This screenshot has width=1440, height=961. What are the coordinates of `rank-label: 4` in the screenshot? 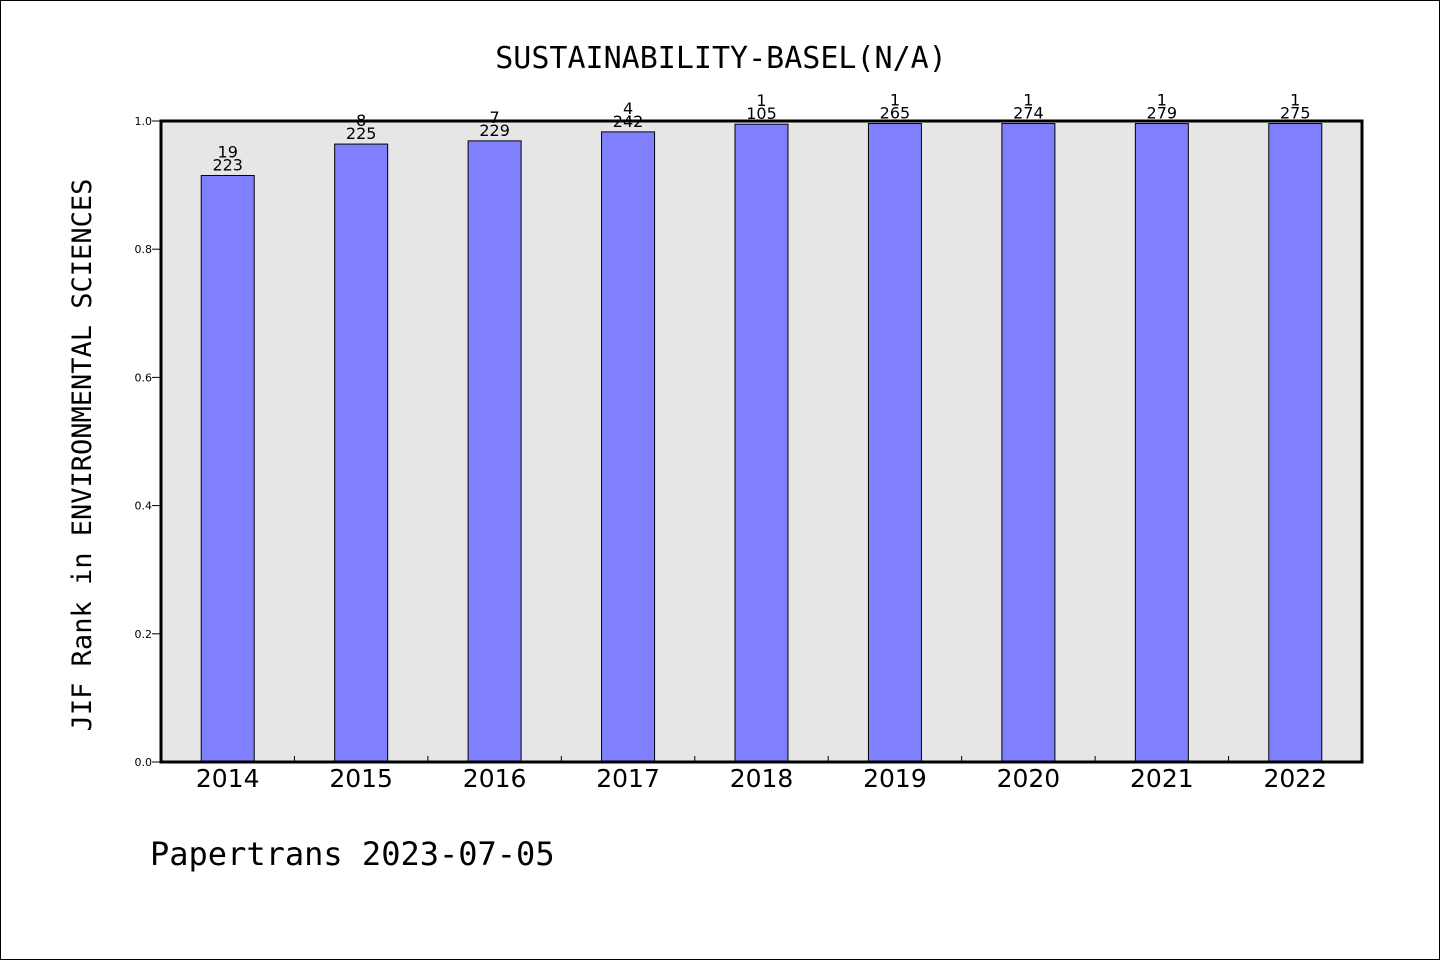 It's located at (628, 108).